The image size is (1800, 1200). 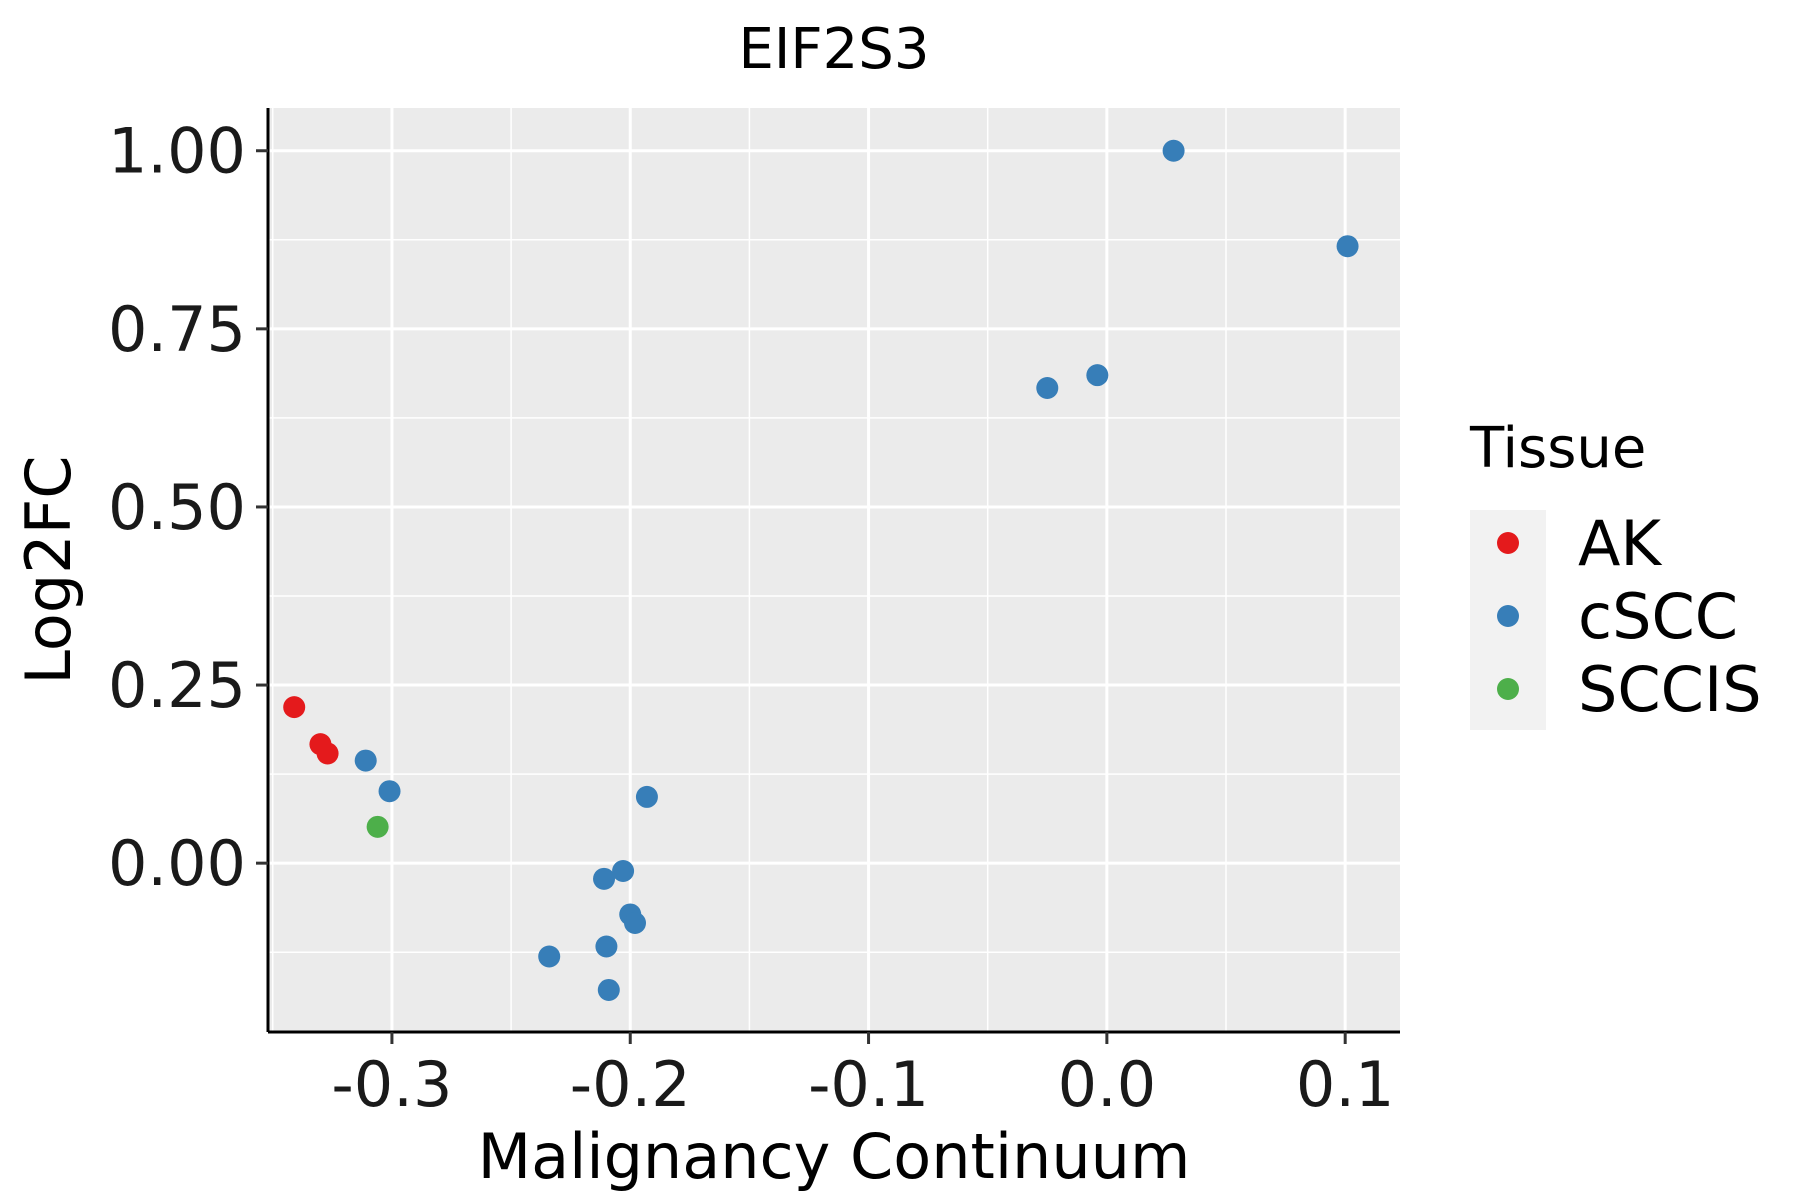 I want to click on legend-key-cscc, so click(x=1508, y=616).